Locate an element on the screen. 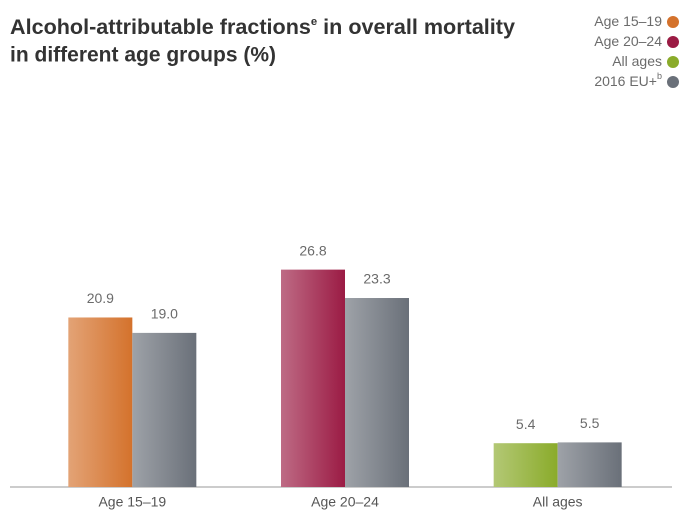  title-text: in overall mortality is located at coordinates (416, 27).